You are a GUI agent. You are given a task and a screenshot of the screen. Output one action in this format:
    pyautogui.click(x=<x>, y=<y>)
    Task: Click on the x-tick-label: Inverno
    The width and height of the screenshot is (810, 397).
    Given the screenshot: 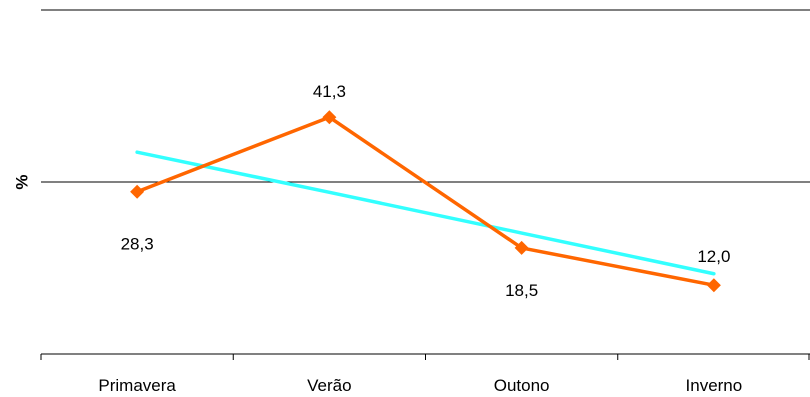 What is the action you would take?
    pyautogui.click(x=714, y=385)
    